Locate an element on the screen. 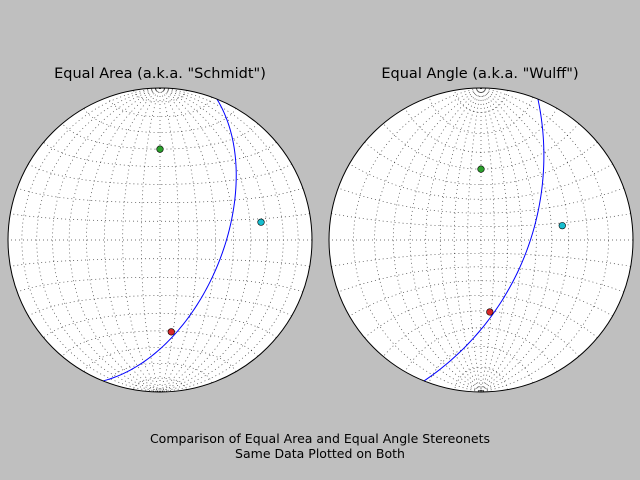 The height and width of the screenshot is (480, 640). left-net-title: Equal Area (a.k.a. "Schmidt") is located at coordinates (160, 74).